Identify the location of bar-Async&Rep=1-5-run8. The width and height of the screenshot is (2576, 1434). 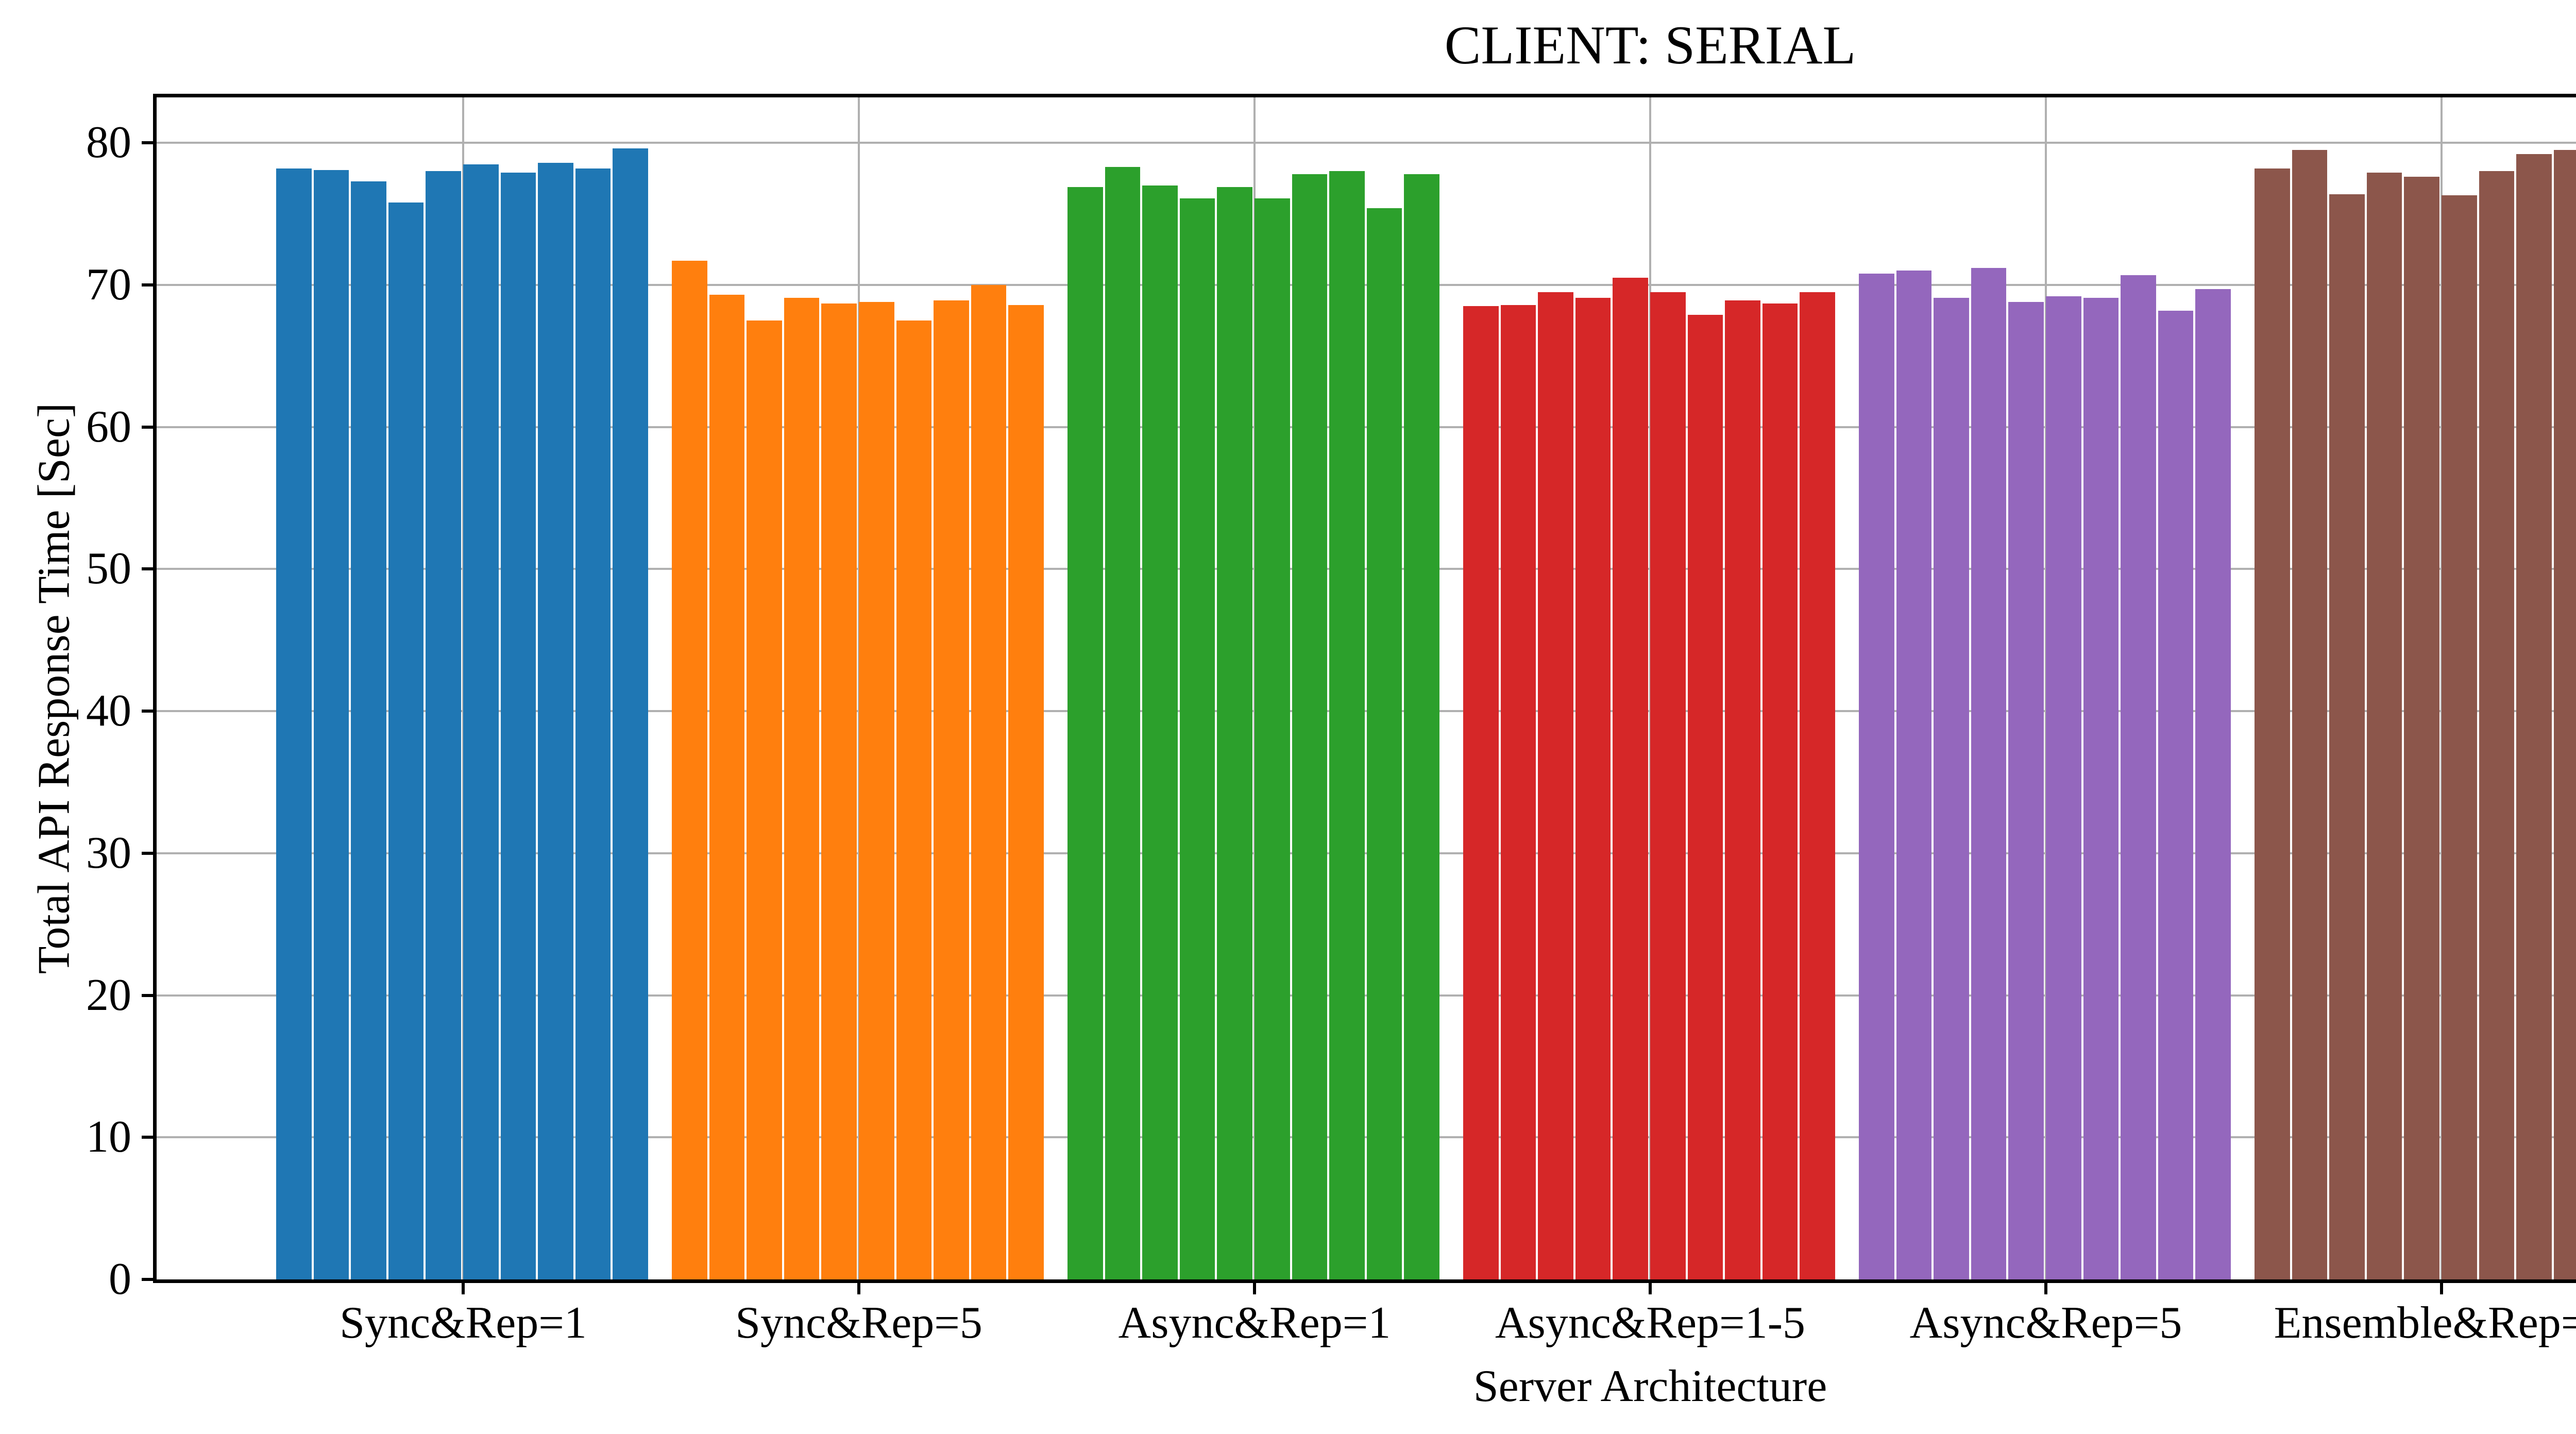
(1742, 789).